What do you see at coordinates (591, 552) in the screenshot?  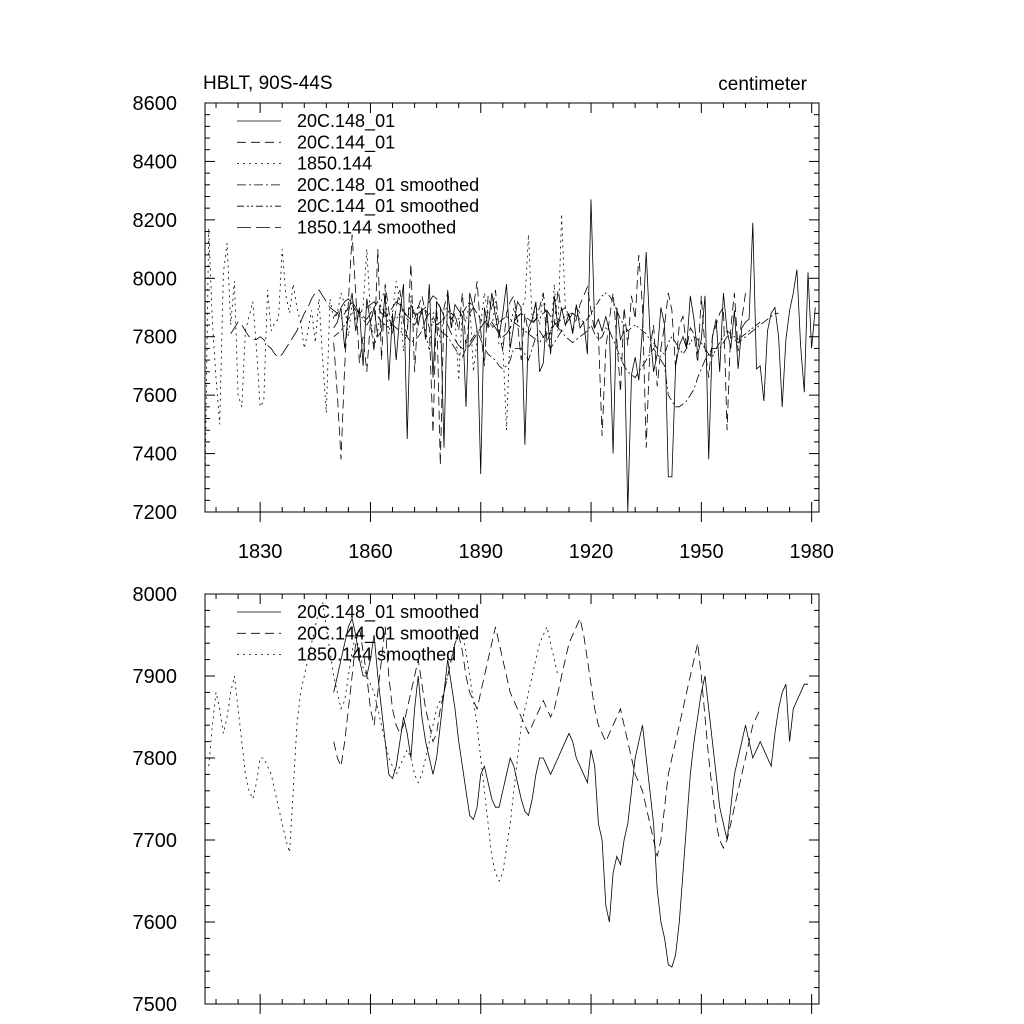 I see `x-tick-label: 1920` at bounding box center [591, 552].